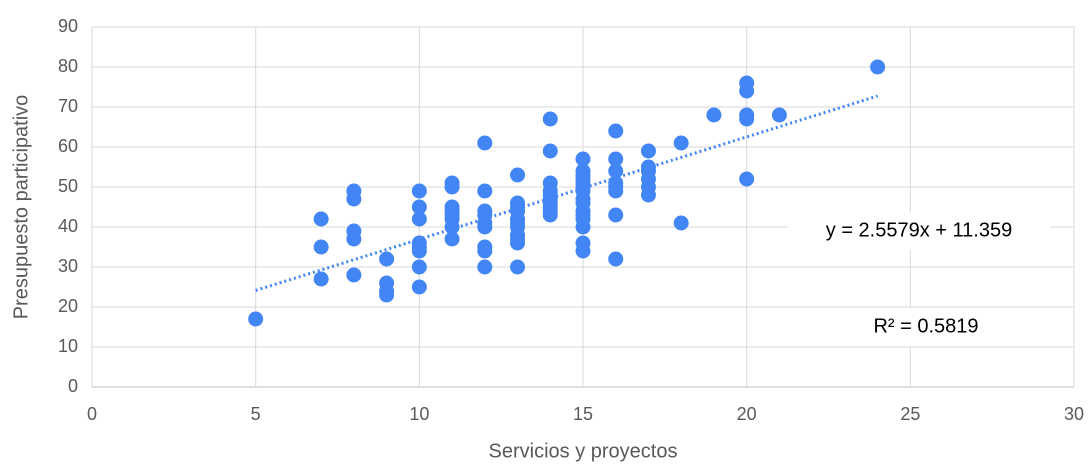  I want to click on x-tick-label: 30, so click(1074, 414).